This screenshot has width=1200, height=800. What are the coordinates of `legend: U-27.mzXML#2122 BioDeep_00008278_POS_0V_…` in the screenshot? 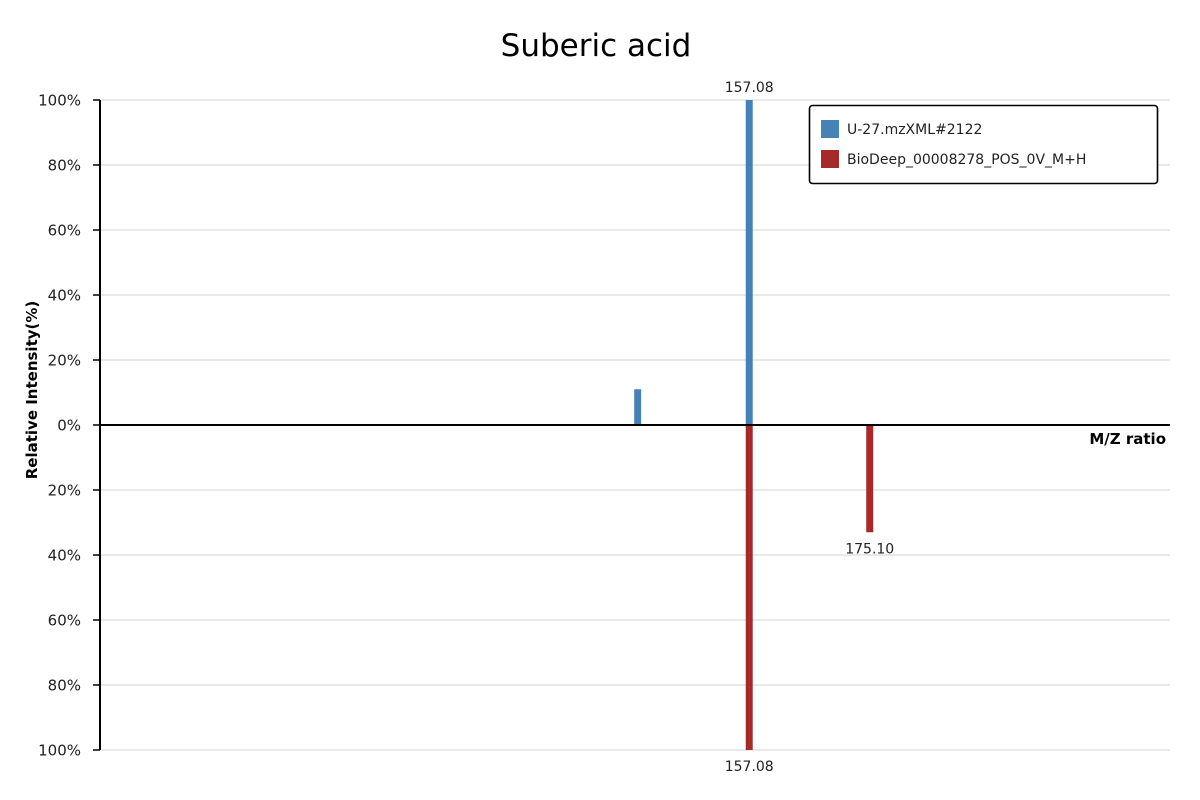 It's located at (983, 144).